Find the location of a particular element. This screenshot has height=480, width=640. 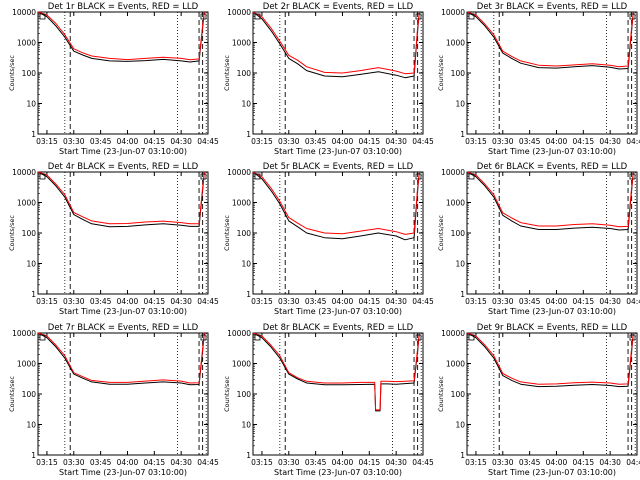

panel-title: Det 8r BLACK = Events, RED = LLD is located at coordinates (338, 328).